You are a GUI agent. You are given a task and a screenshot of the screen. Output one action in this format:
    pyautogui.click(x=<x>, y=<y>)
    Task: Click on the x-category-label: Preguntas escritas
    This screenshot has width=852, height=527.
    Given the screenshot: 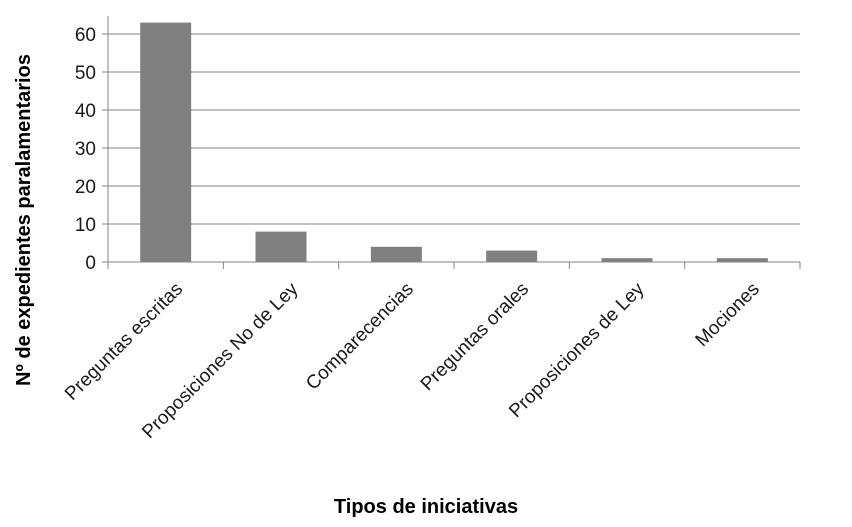 What is the action you would take?
    pyautogui.click(x=124, y=342)
    